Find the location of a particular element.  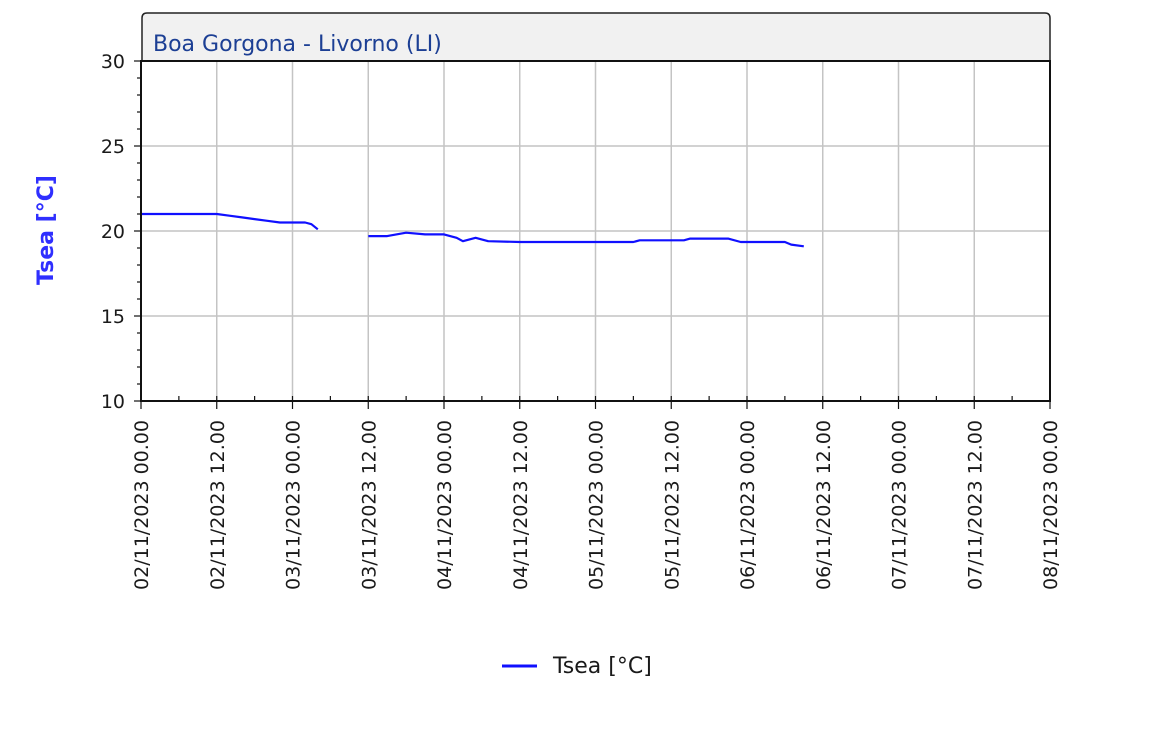

x-tick-label: 02/11/2023 12.00 is located at coordinates (218, 505).